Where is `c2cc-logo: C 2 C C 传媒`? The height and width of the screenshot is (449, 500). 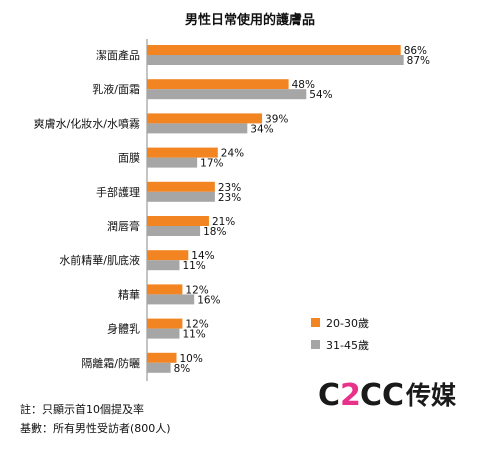 c2cc-logo: C 2 C C 传媒 is located at coordinates (387, 395).